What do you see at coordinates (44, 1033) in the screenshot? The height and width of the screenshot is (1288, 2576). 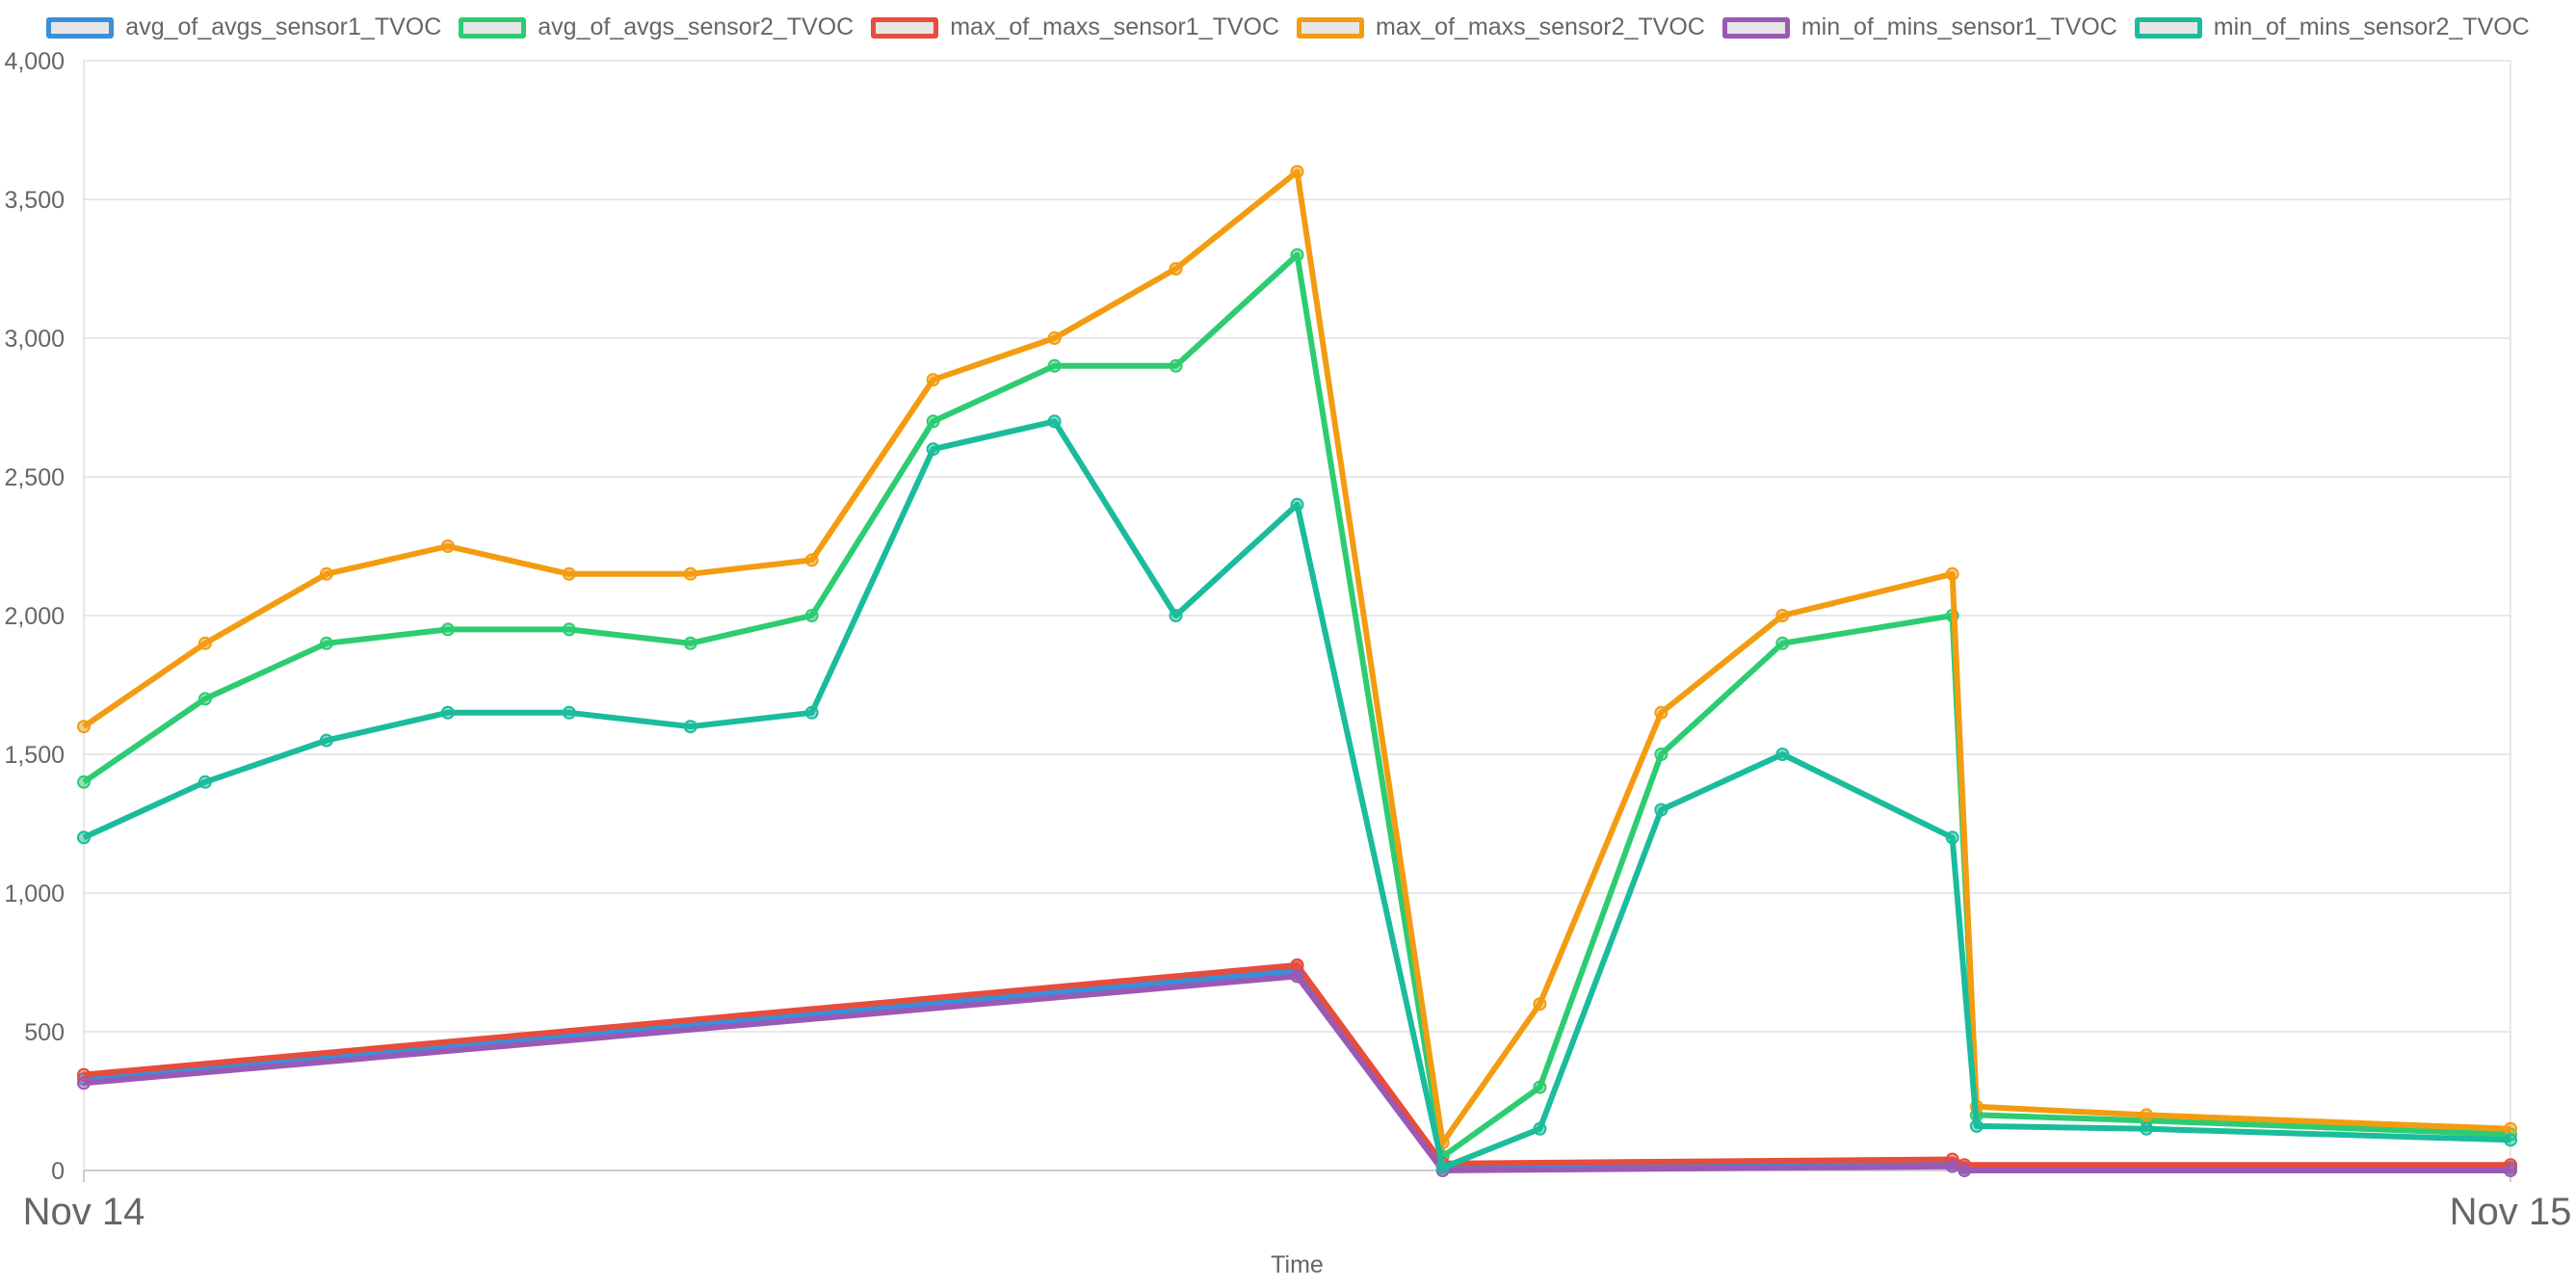 I see `y-tick-label: 500` at bounding box center [44, 1033].